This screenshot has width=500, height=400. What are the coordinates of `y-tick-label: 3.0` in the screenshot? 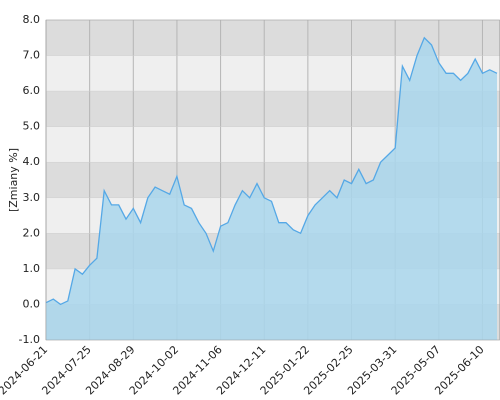 It's located at (32, 197).